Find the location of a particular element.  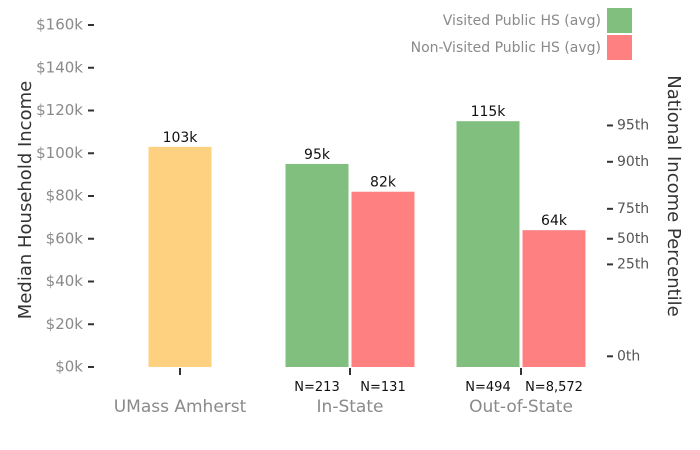

right-y-axis: 0th 25th 50th 75th 90th 95th is located at coordinates (628, 240).